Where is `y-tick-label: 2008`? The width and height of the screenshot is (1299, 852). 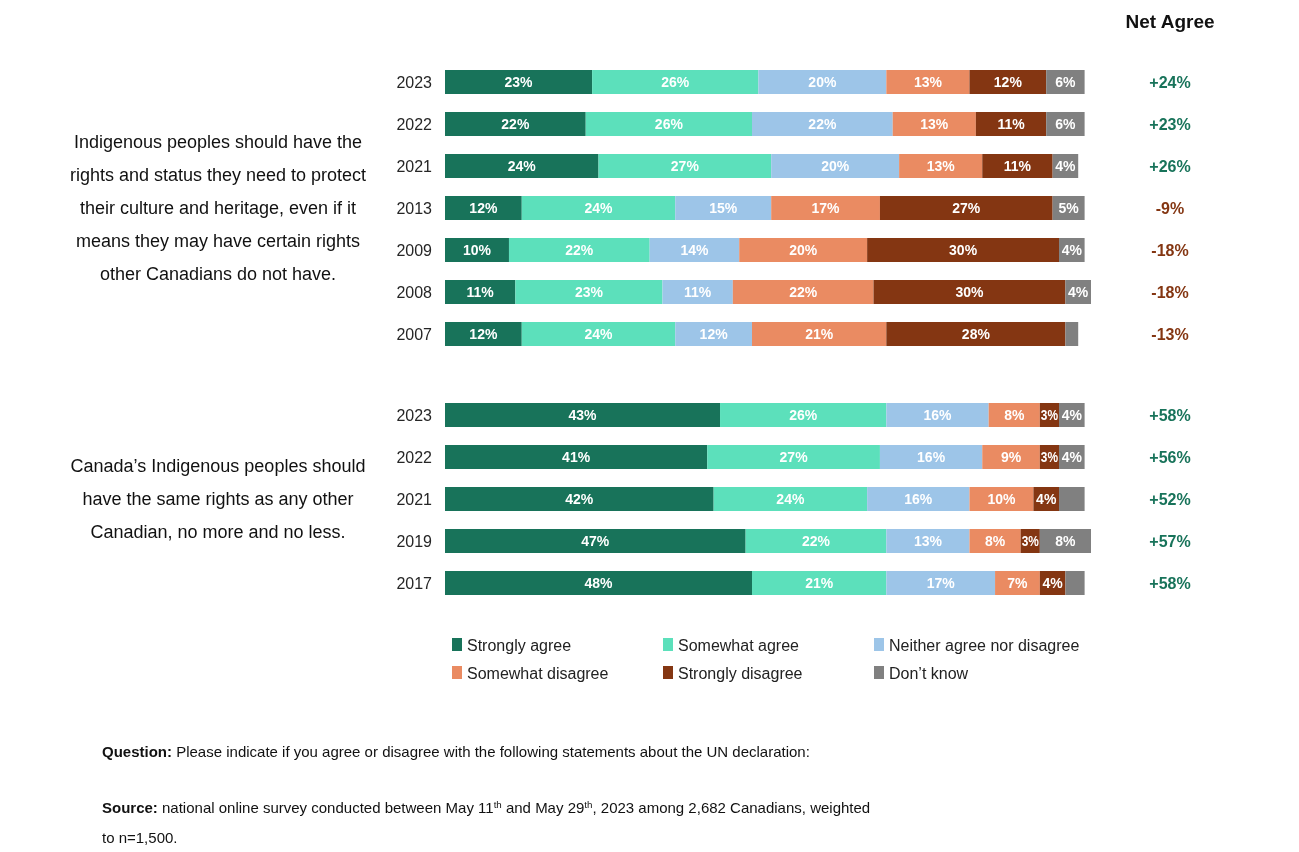 y-tick-label: 2008 is located at coordinates (414, 292).